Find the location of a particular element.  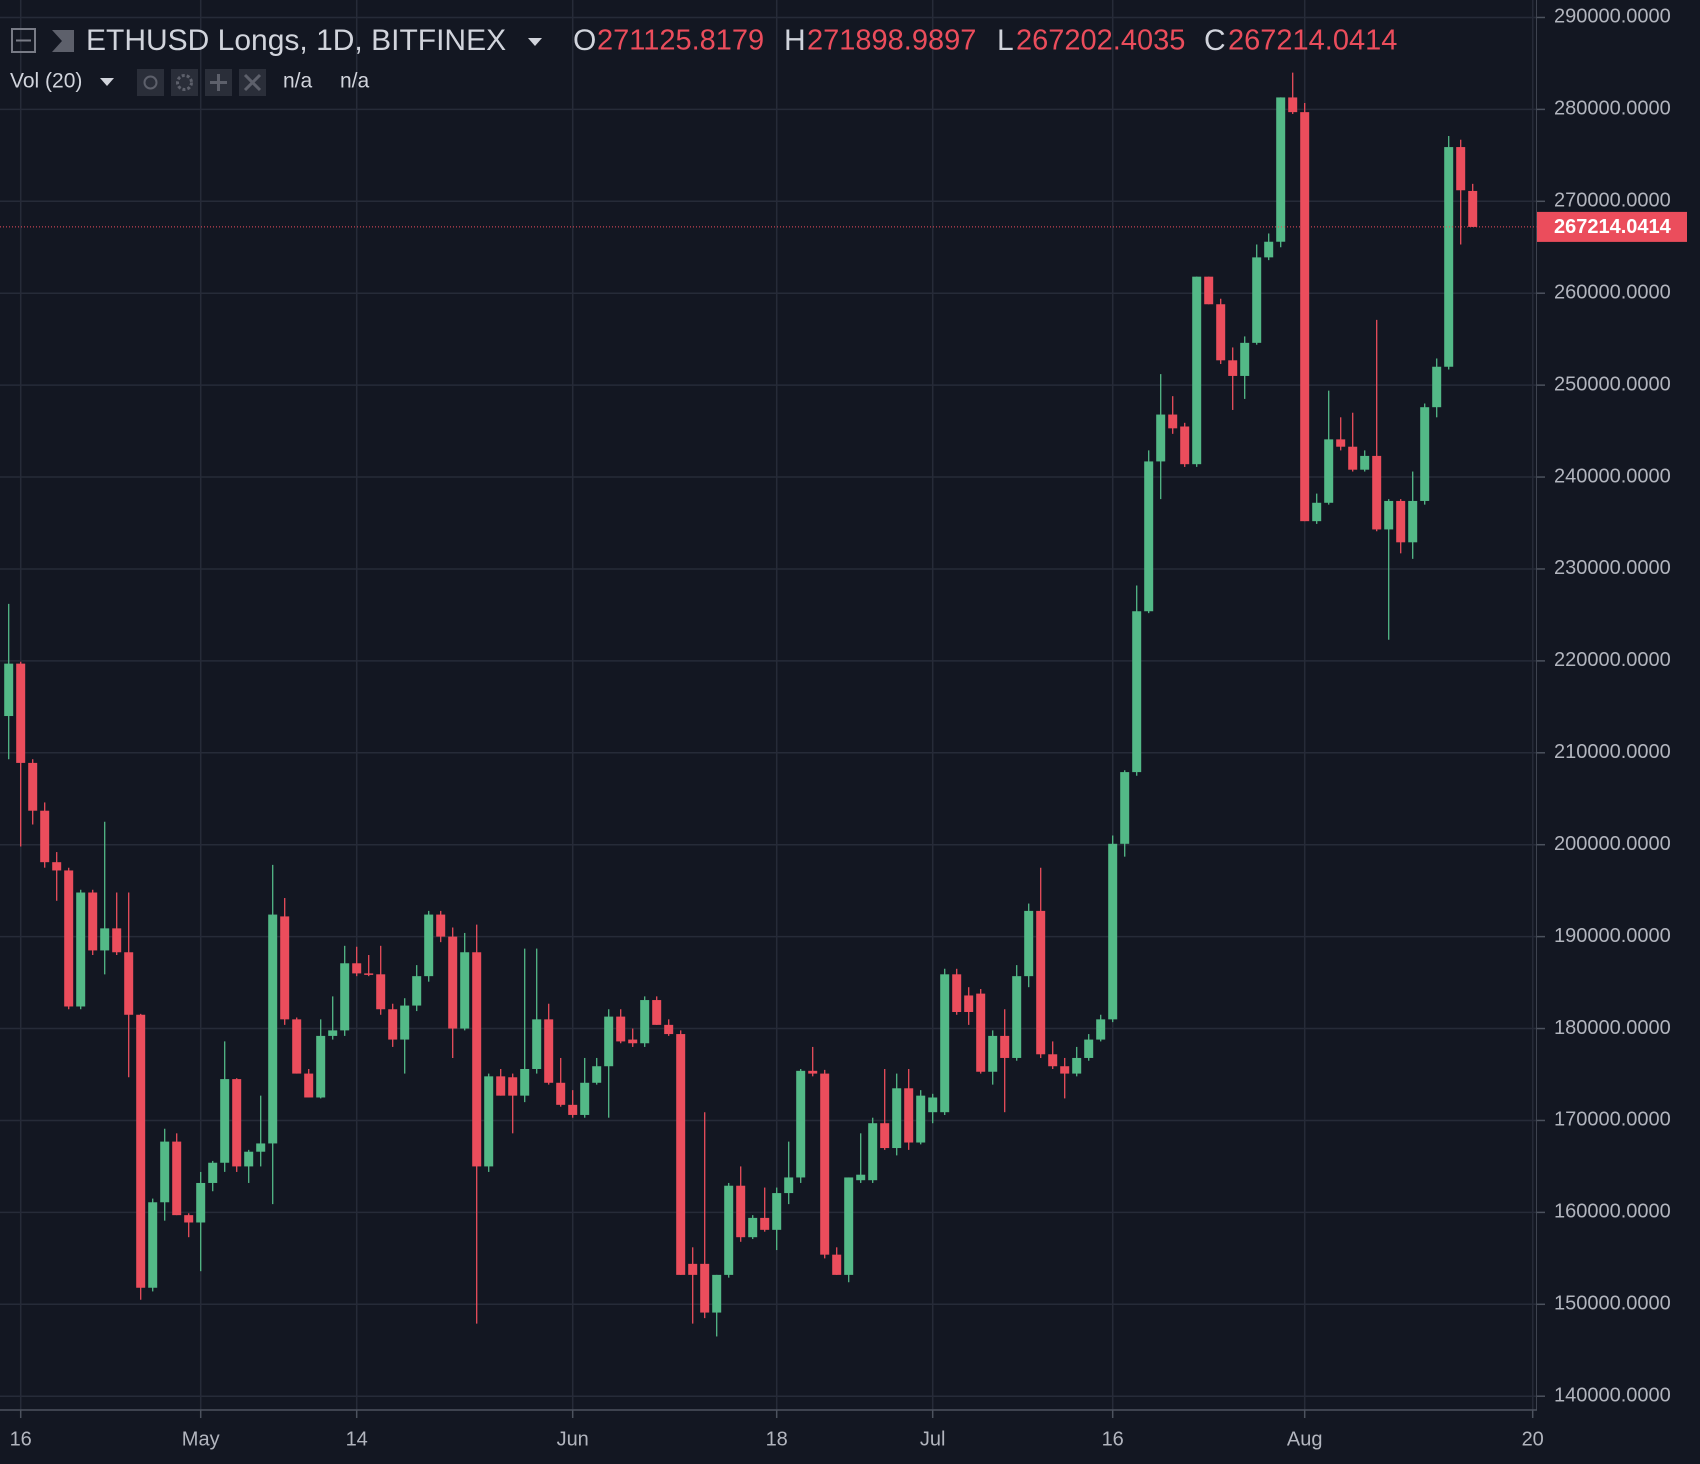

symbol-dropdown is located at coordinates (535, 42).